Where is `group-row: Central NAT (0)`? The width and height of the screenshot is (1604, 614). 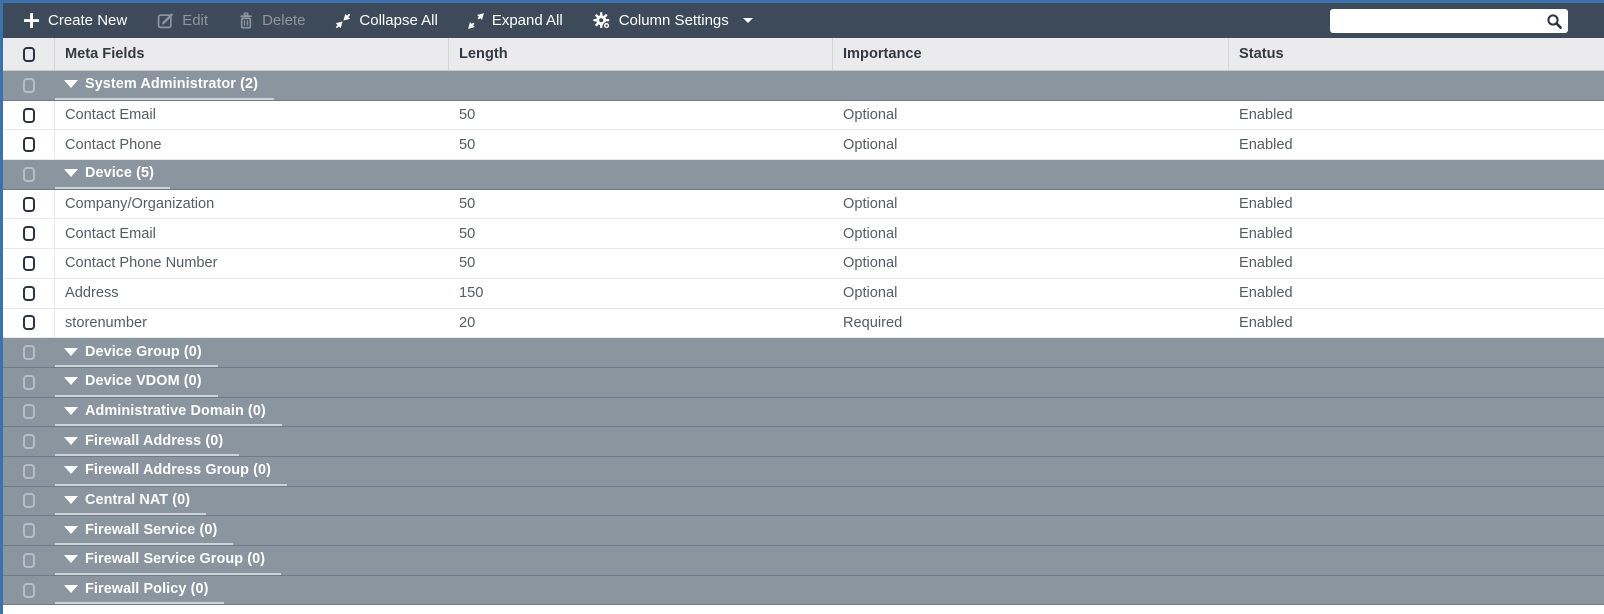
group-row: Central NAT (0) is located at coordinates (803, 501).